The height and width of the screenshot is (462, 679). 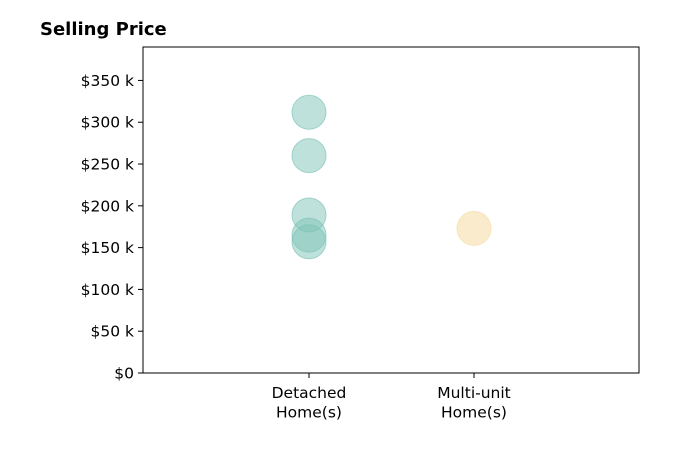 What do you see at coordinates (309, 403) in the screenshot?
I see `x-tick-label: Detached Home(s)` at bounding box center [309, 403].